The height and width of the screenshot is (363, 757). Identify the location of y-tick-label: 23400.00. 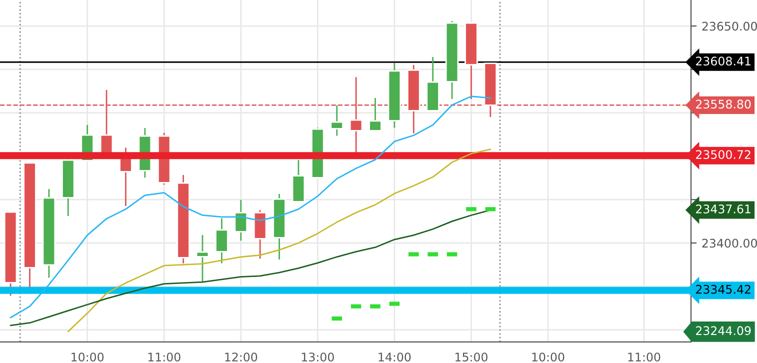
(729, 243).